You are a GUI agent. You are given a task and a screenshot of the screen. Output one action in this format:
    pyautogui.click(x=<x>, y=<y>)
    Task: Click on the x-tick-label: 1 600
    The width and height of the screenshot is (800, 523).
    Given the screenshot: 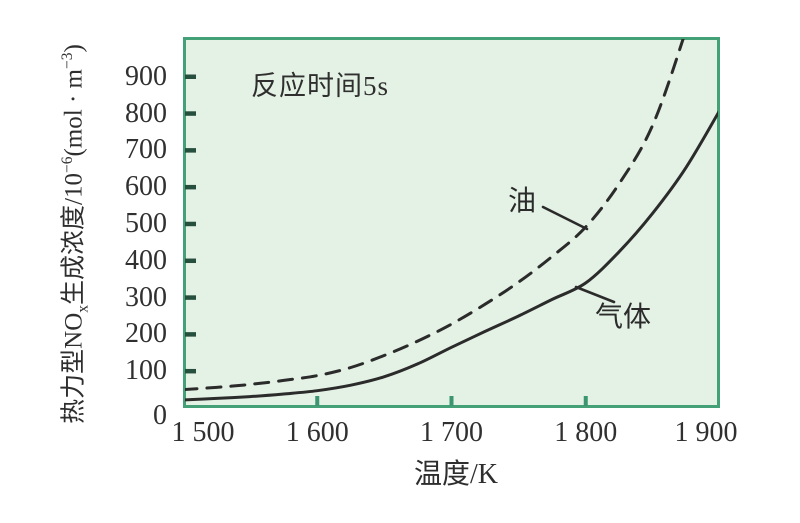 What is the action you would take?
    pyautogui.click(x=317, y=432)
    